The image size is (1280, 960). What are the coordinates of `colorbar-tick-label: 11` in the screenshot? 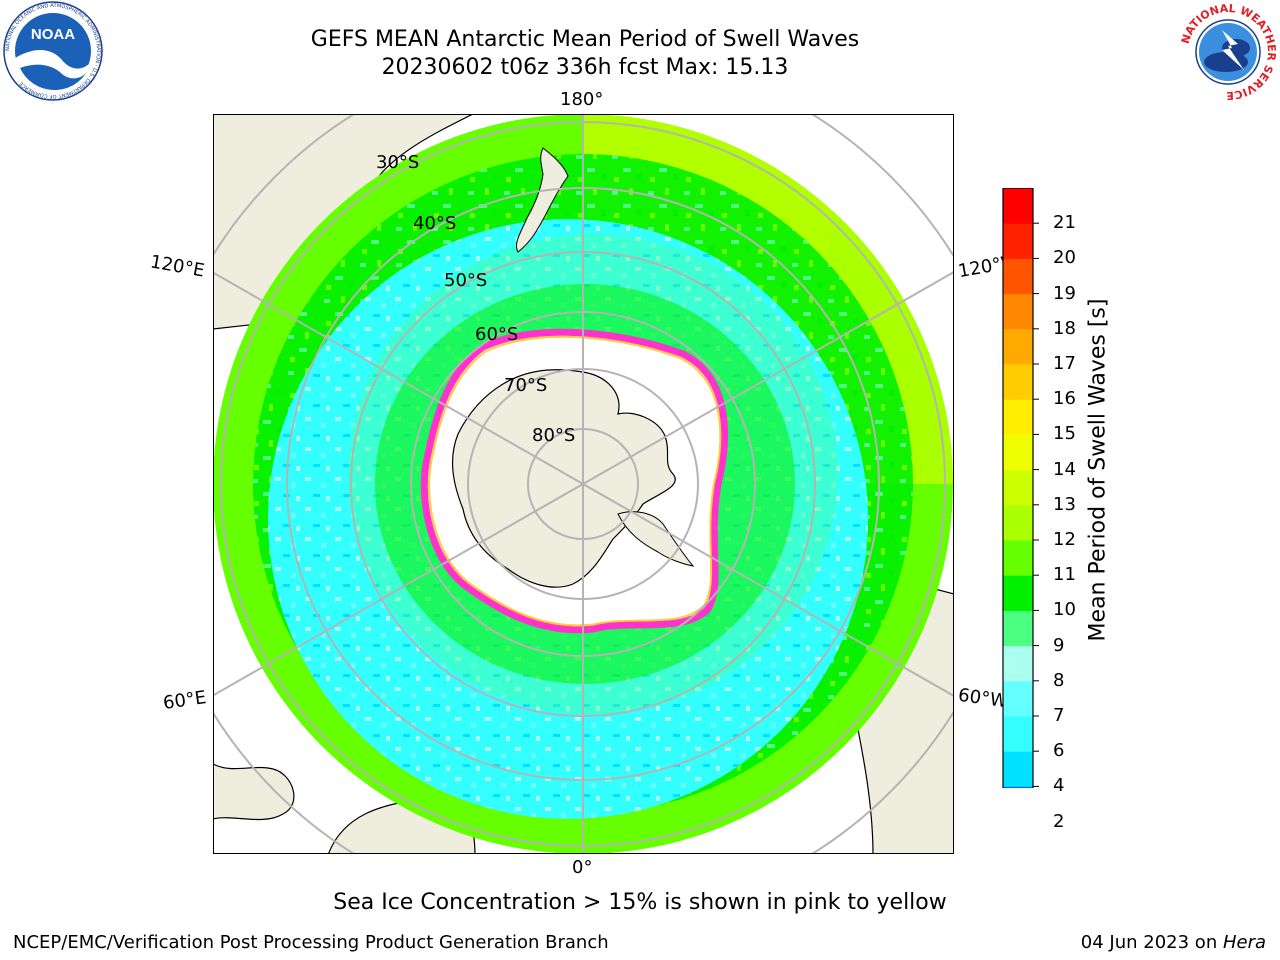 It's located at (1064, 575).